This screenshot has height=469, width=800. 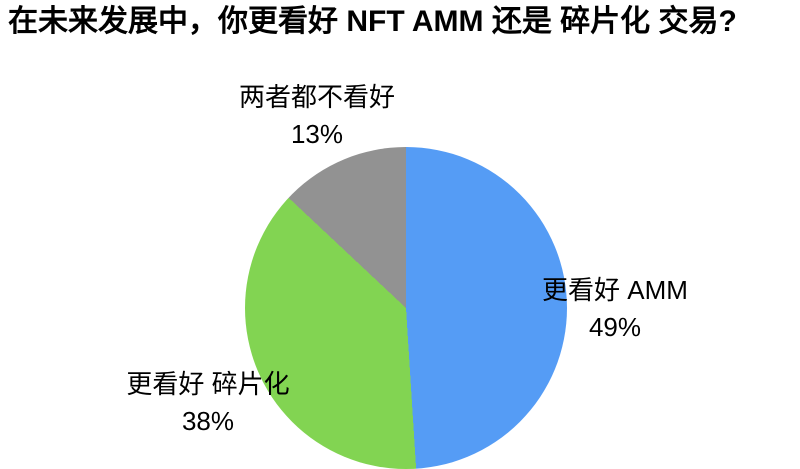 I want to click on slice-label-fragmentation-percent: 38%, so click(x=208, y=421).